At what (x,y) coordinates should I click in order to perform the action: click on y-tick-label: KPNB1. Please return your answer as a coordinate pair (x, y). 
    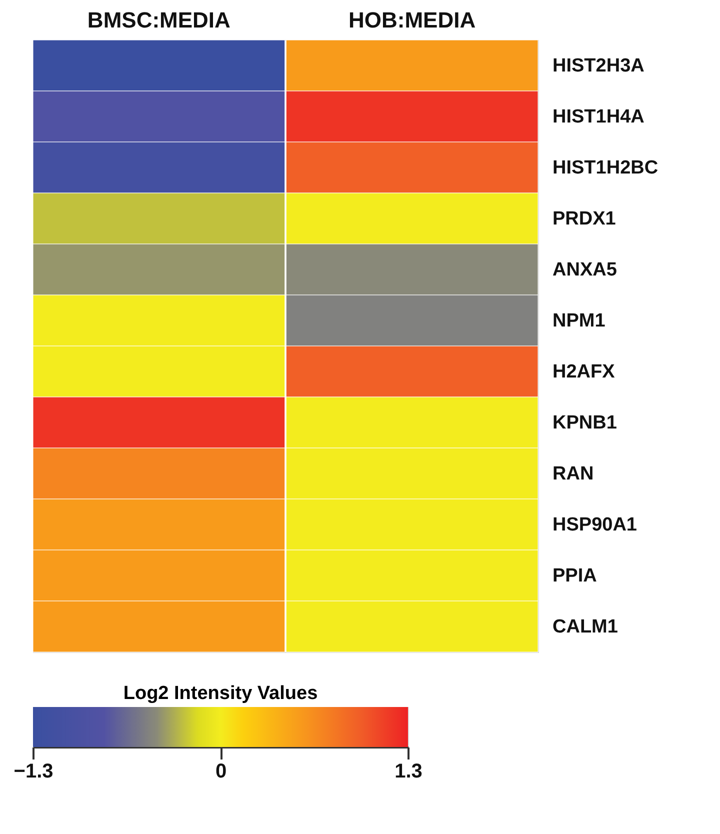
    Looking at the image, I should click on (585, 423).